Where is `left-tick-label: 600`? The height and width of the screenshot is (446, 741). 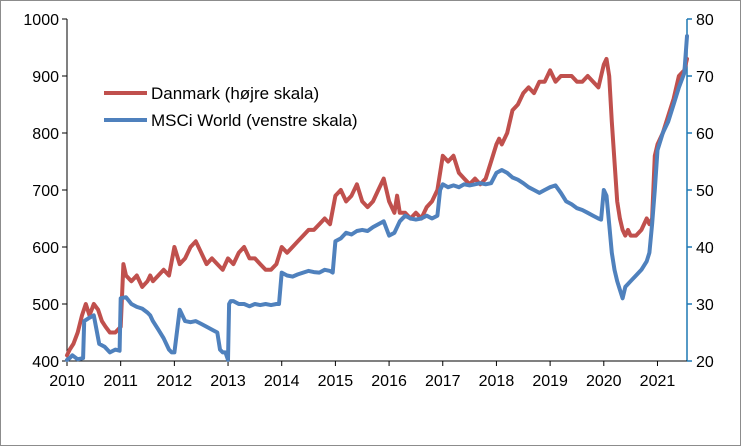 left-tick-label: 600 is located at coordinates (45, 248).